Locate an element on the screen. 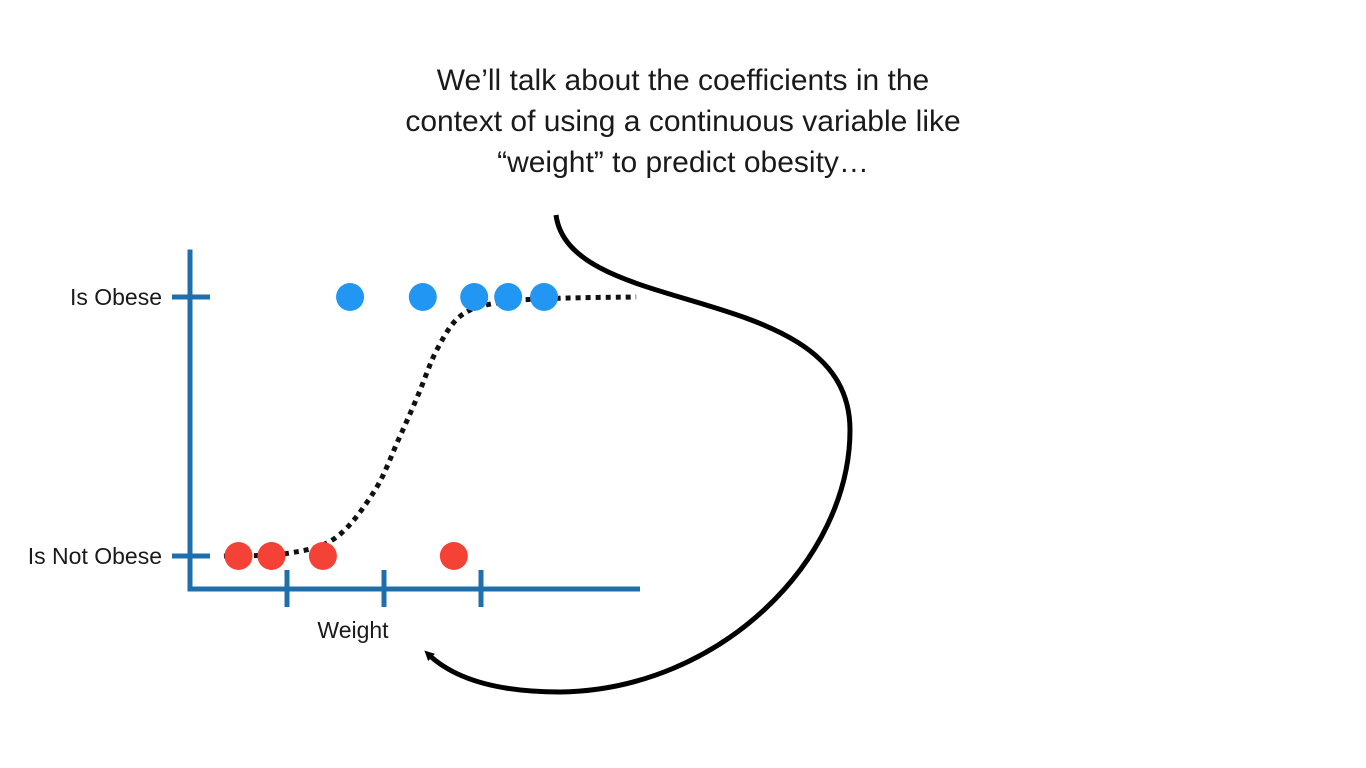  y-tick-label: Is Not Obese is located at coordinates (95, 556).